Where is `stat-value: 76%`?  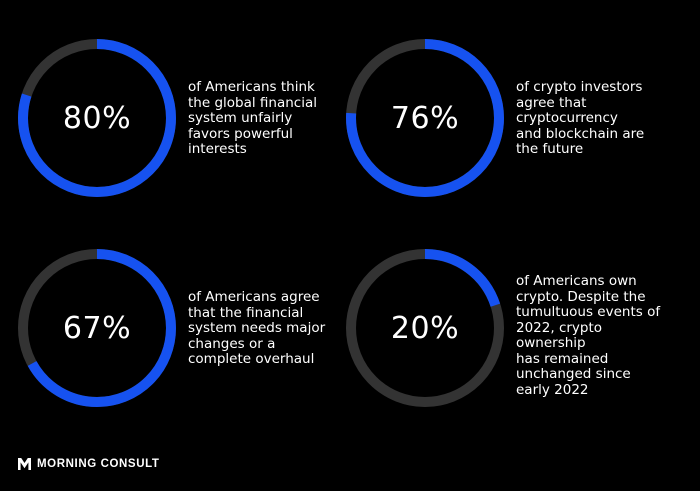 stat-value: 76% is located at coordinates (425, 118).